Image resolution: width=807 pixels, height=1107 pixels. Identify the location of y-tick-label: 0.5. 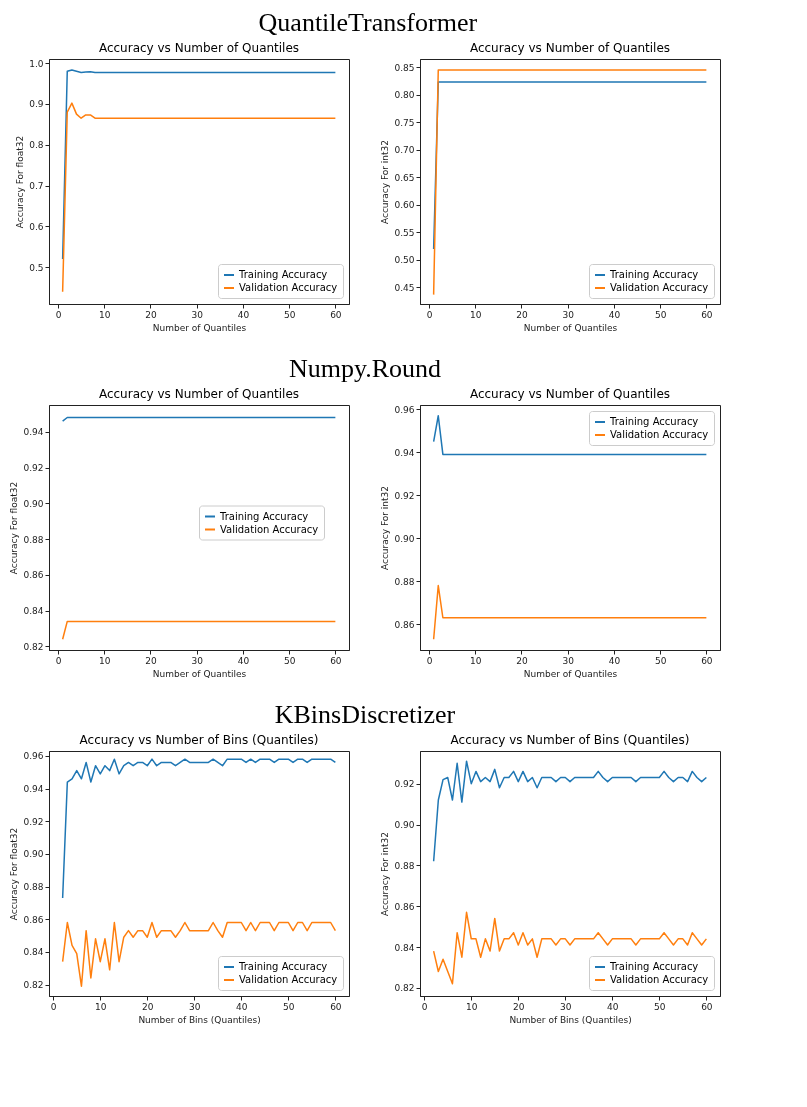
(36, 267).